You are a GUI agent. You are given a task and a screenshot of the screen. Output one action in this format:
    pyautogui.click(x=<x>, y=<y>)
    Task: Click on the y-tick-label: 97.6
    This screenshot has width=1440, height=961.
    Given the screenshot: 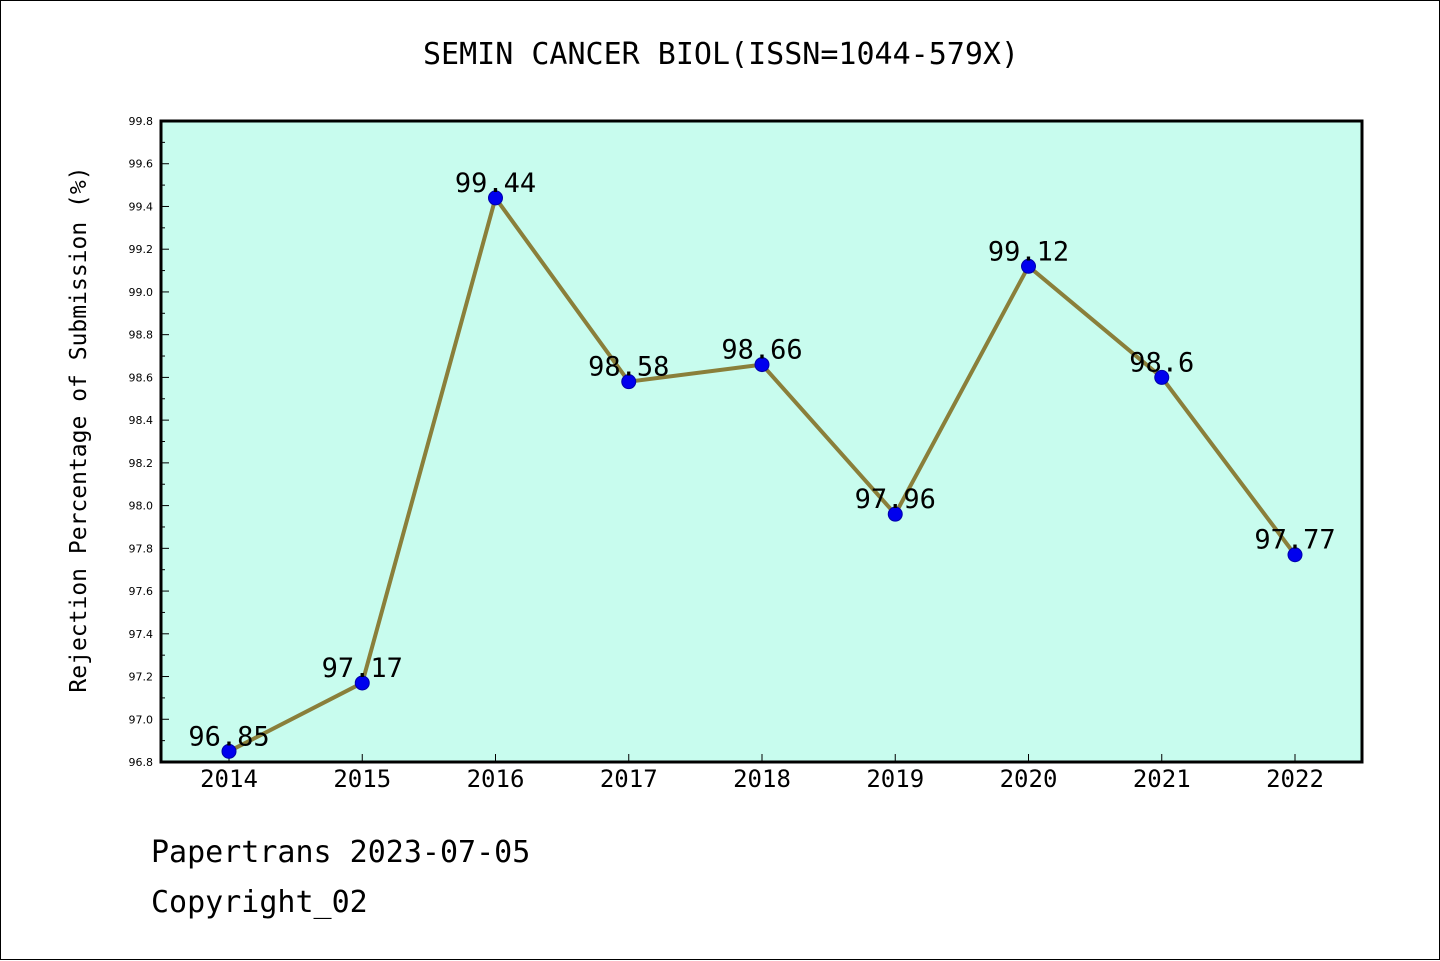 What is the action you would take?
    pyautogui.click(x=141, y=591)
    